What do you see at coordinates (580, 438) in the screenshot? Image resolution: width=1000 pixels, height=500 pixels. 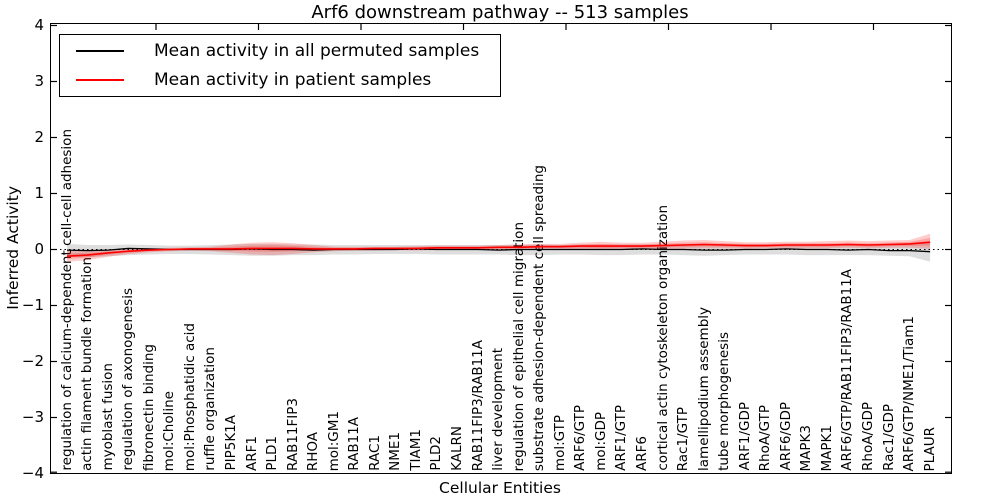 I see `x-category-label: ARF6/GTP` at bounding box center [580, 438].